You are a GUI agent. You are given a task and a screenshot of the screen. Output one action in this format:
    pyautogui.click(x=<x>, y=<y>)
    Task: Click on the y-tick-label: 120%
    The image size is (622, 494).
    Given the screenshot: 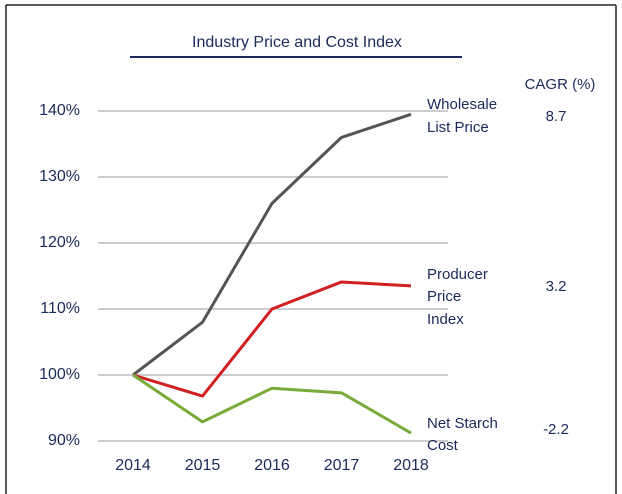 What is the action you would take?
    pyautogui.click(x=59, y=242)
    